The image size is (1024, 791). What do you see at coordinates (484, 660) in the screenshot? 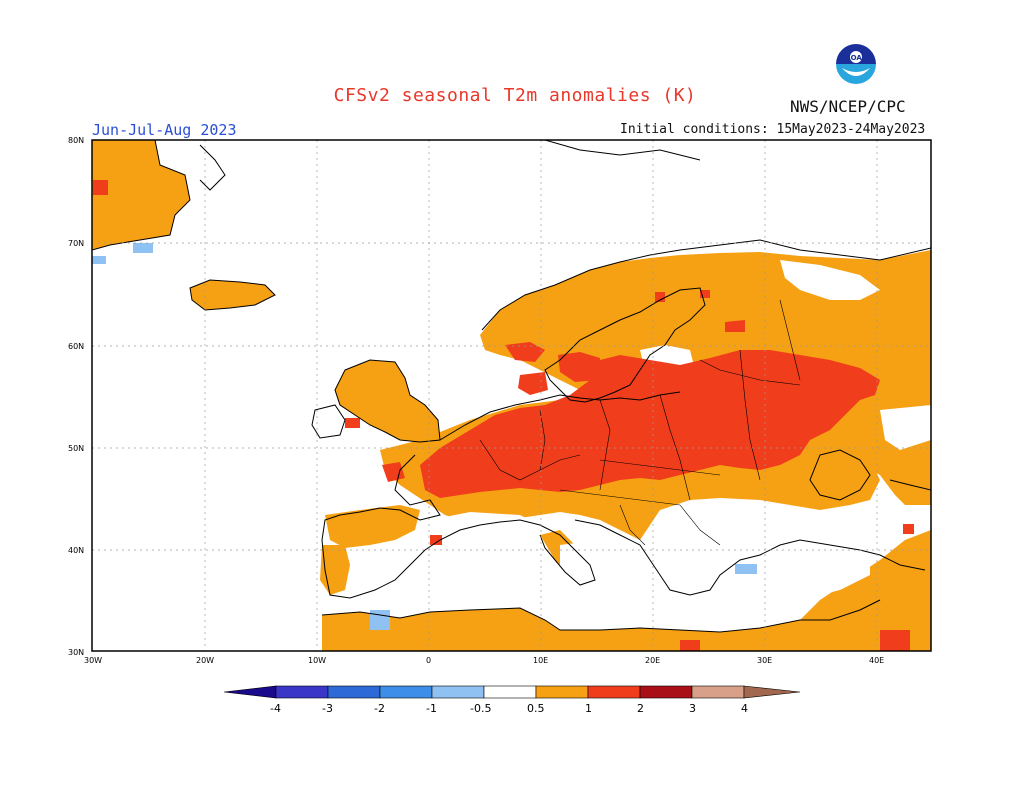
I see `longitude-labels: 30W 20W 10W 0 10E 20E 30E 40E` at bounding box center [484, 660].